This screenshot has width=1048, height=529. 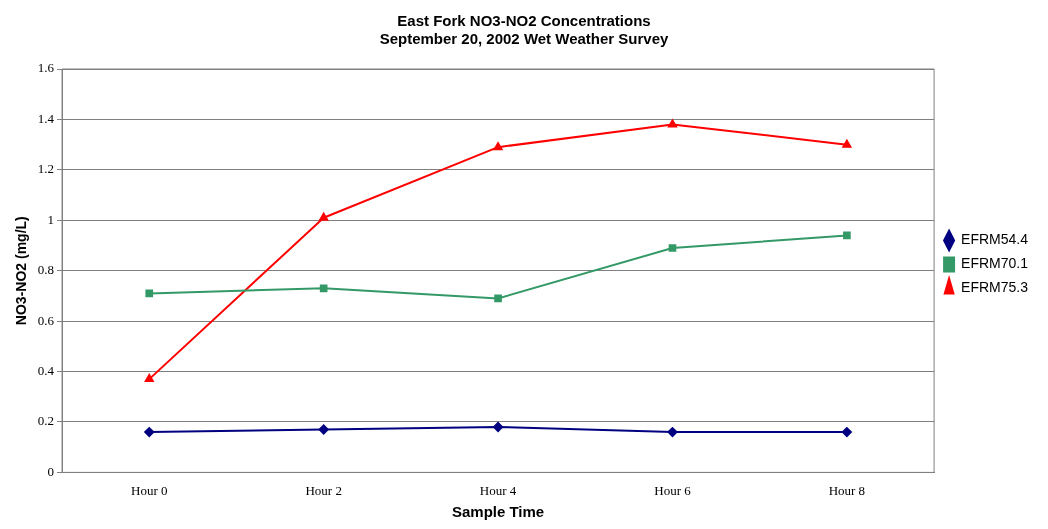 I want to click on x-tick-label: Hour 6, so click(x=673, y=490).